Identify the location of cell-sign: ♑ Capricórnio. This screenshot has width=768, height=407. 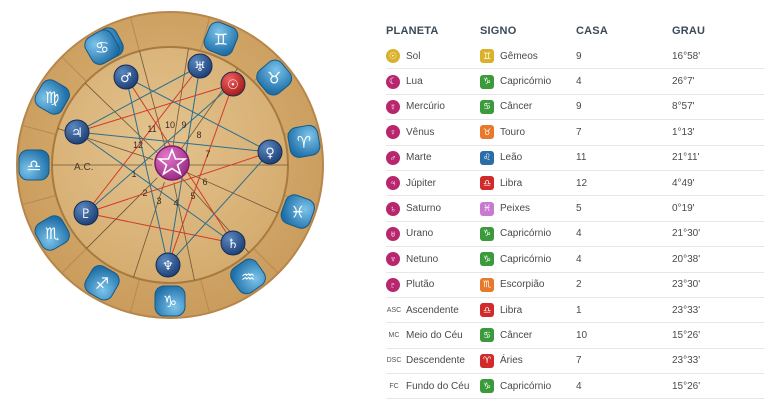
(528, 81).